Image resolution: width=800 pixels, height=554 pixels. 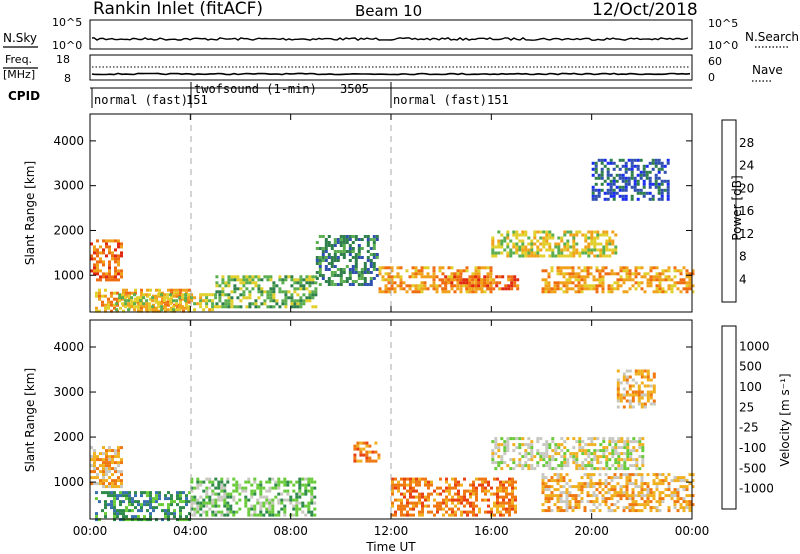 What do you see at coordinates (67, 45) in the screenshot?
I see `nsky-tick-lo: 10^0` at bounding box center [67, 45].